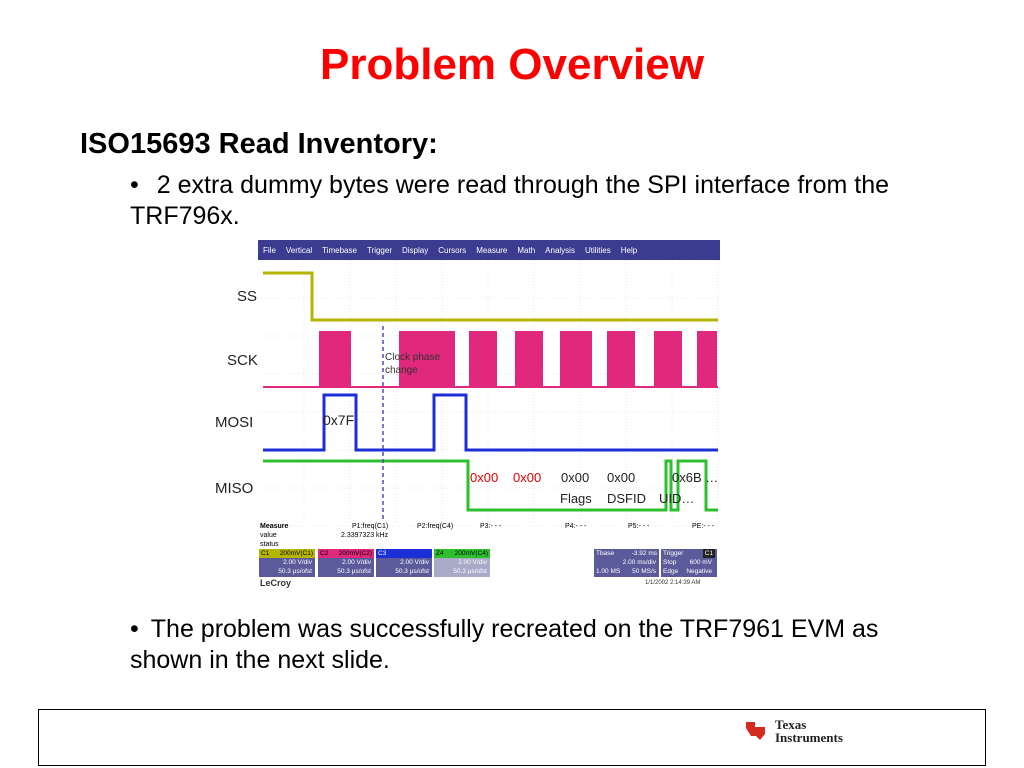  What do you see at coordinates (490, 422) in the screenshot?
I see `mosi-trace` at bounding box center [490, 422].